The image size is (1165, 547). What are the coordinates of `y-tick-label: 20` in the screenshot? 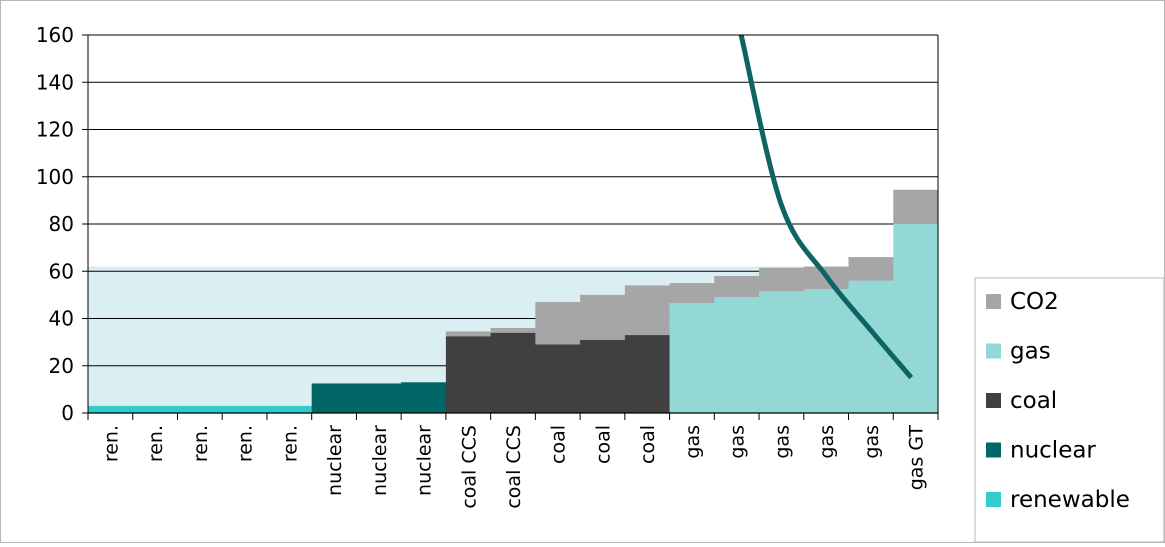 It's located at (61, 366).